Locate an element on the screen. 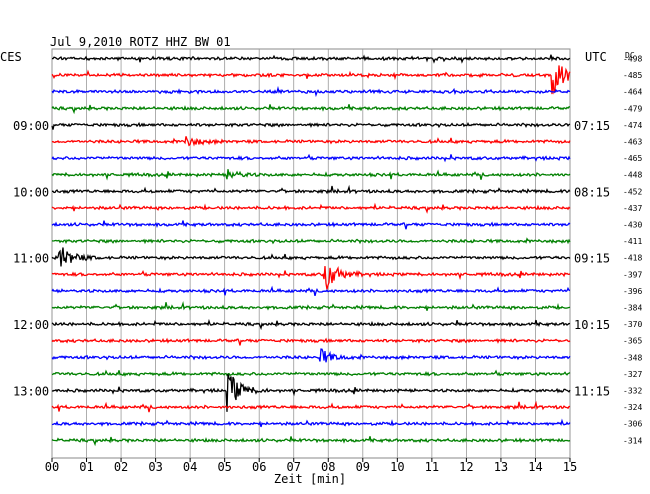 This screenshot has height=494, width=650. chart-title: Jul 9,2010 ROTZ HHZ BW 01 is located at coordinates (140, 42).